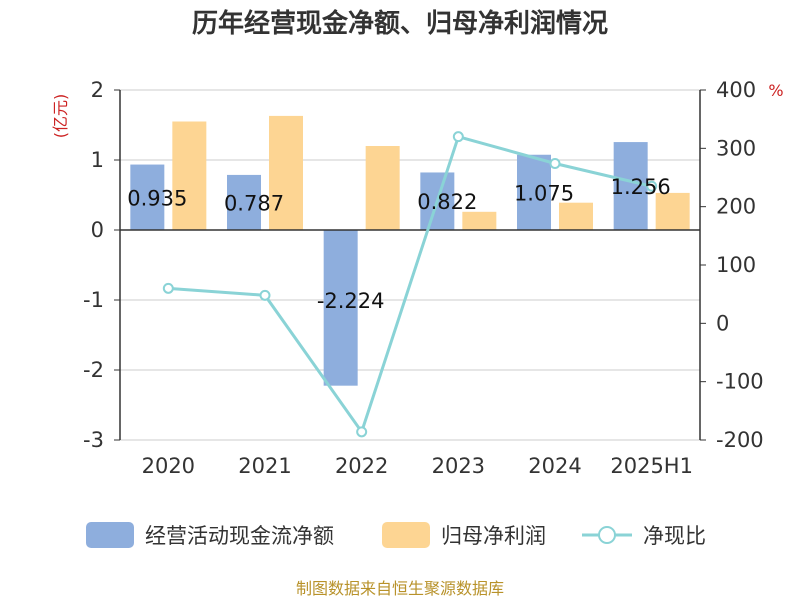 The image size is (800, 600). I want to click on legend-item-ratio: 净现比, so click(644, 536).